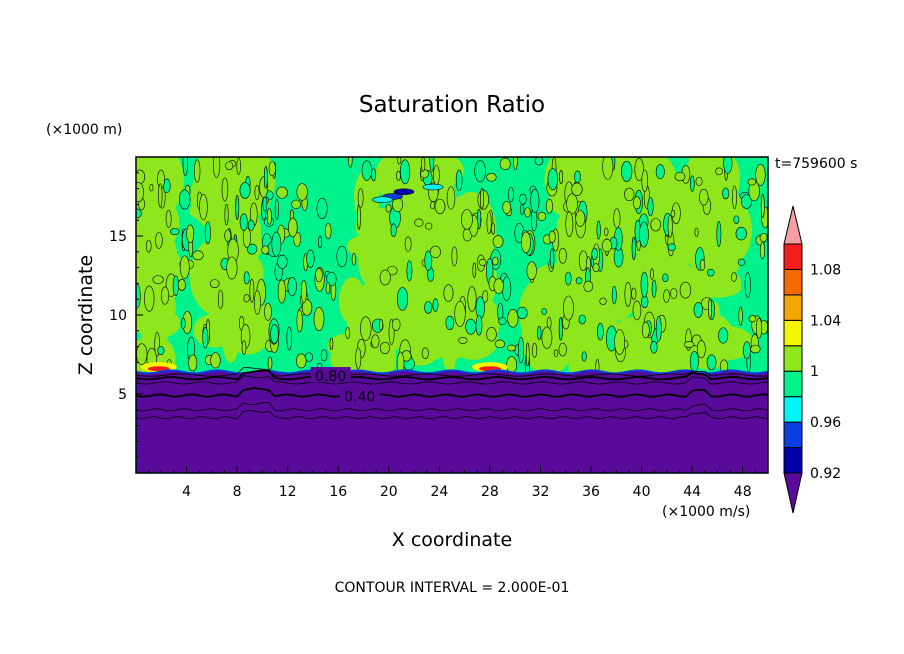  I want to click on x-axis-ticks: 4 8 12 16 20 24 28 32 36 40 44 48, so click(452, 483).